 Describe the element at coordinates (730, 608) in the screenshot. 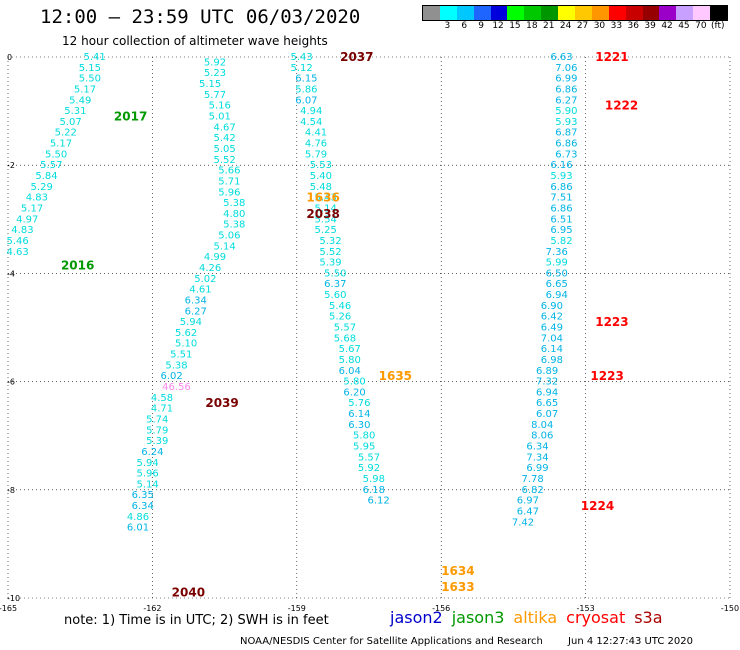

I see `x-tick-label: -150` at that location.